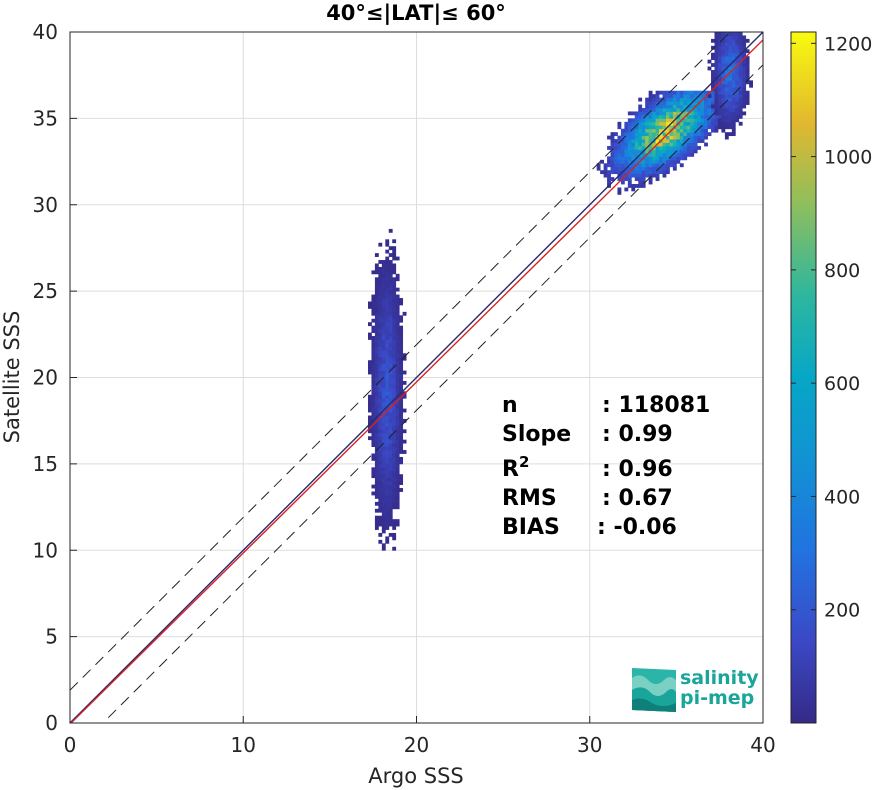 The image size is (879, 790). I want to click on colorbar-tick-label: 400, so click(842, 497).